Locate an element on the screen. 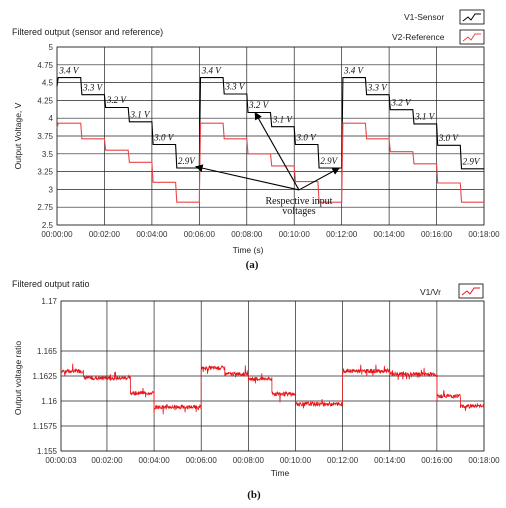  chart-b-legend: V1/Vr is located at coordinates (452, 291).